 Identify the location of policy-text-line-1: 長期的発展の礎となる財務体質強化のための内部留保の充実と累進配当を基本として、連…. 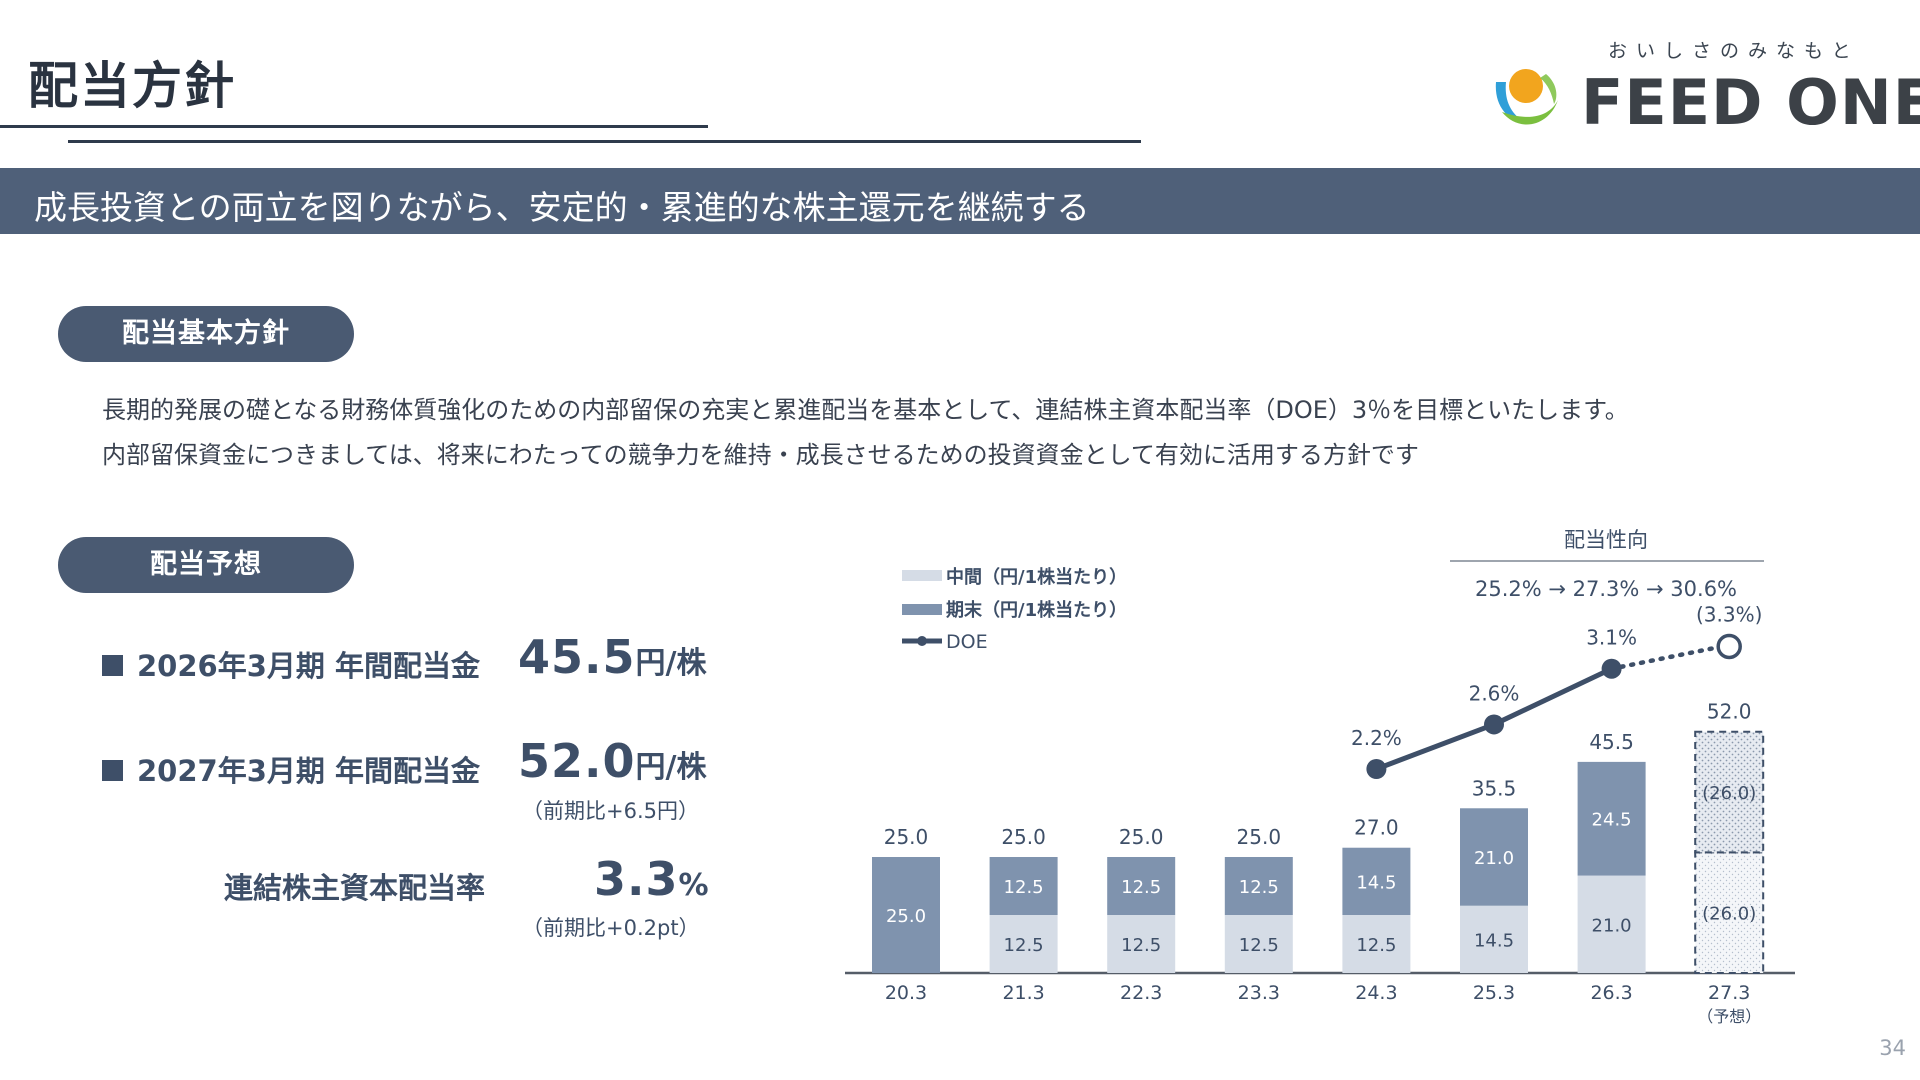
(865, 410).